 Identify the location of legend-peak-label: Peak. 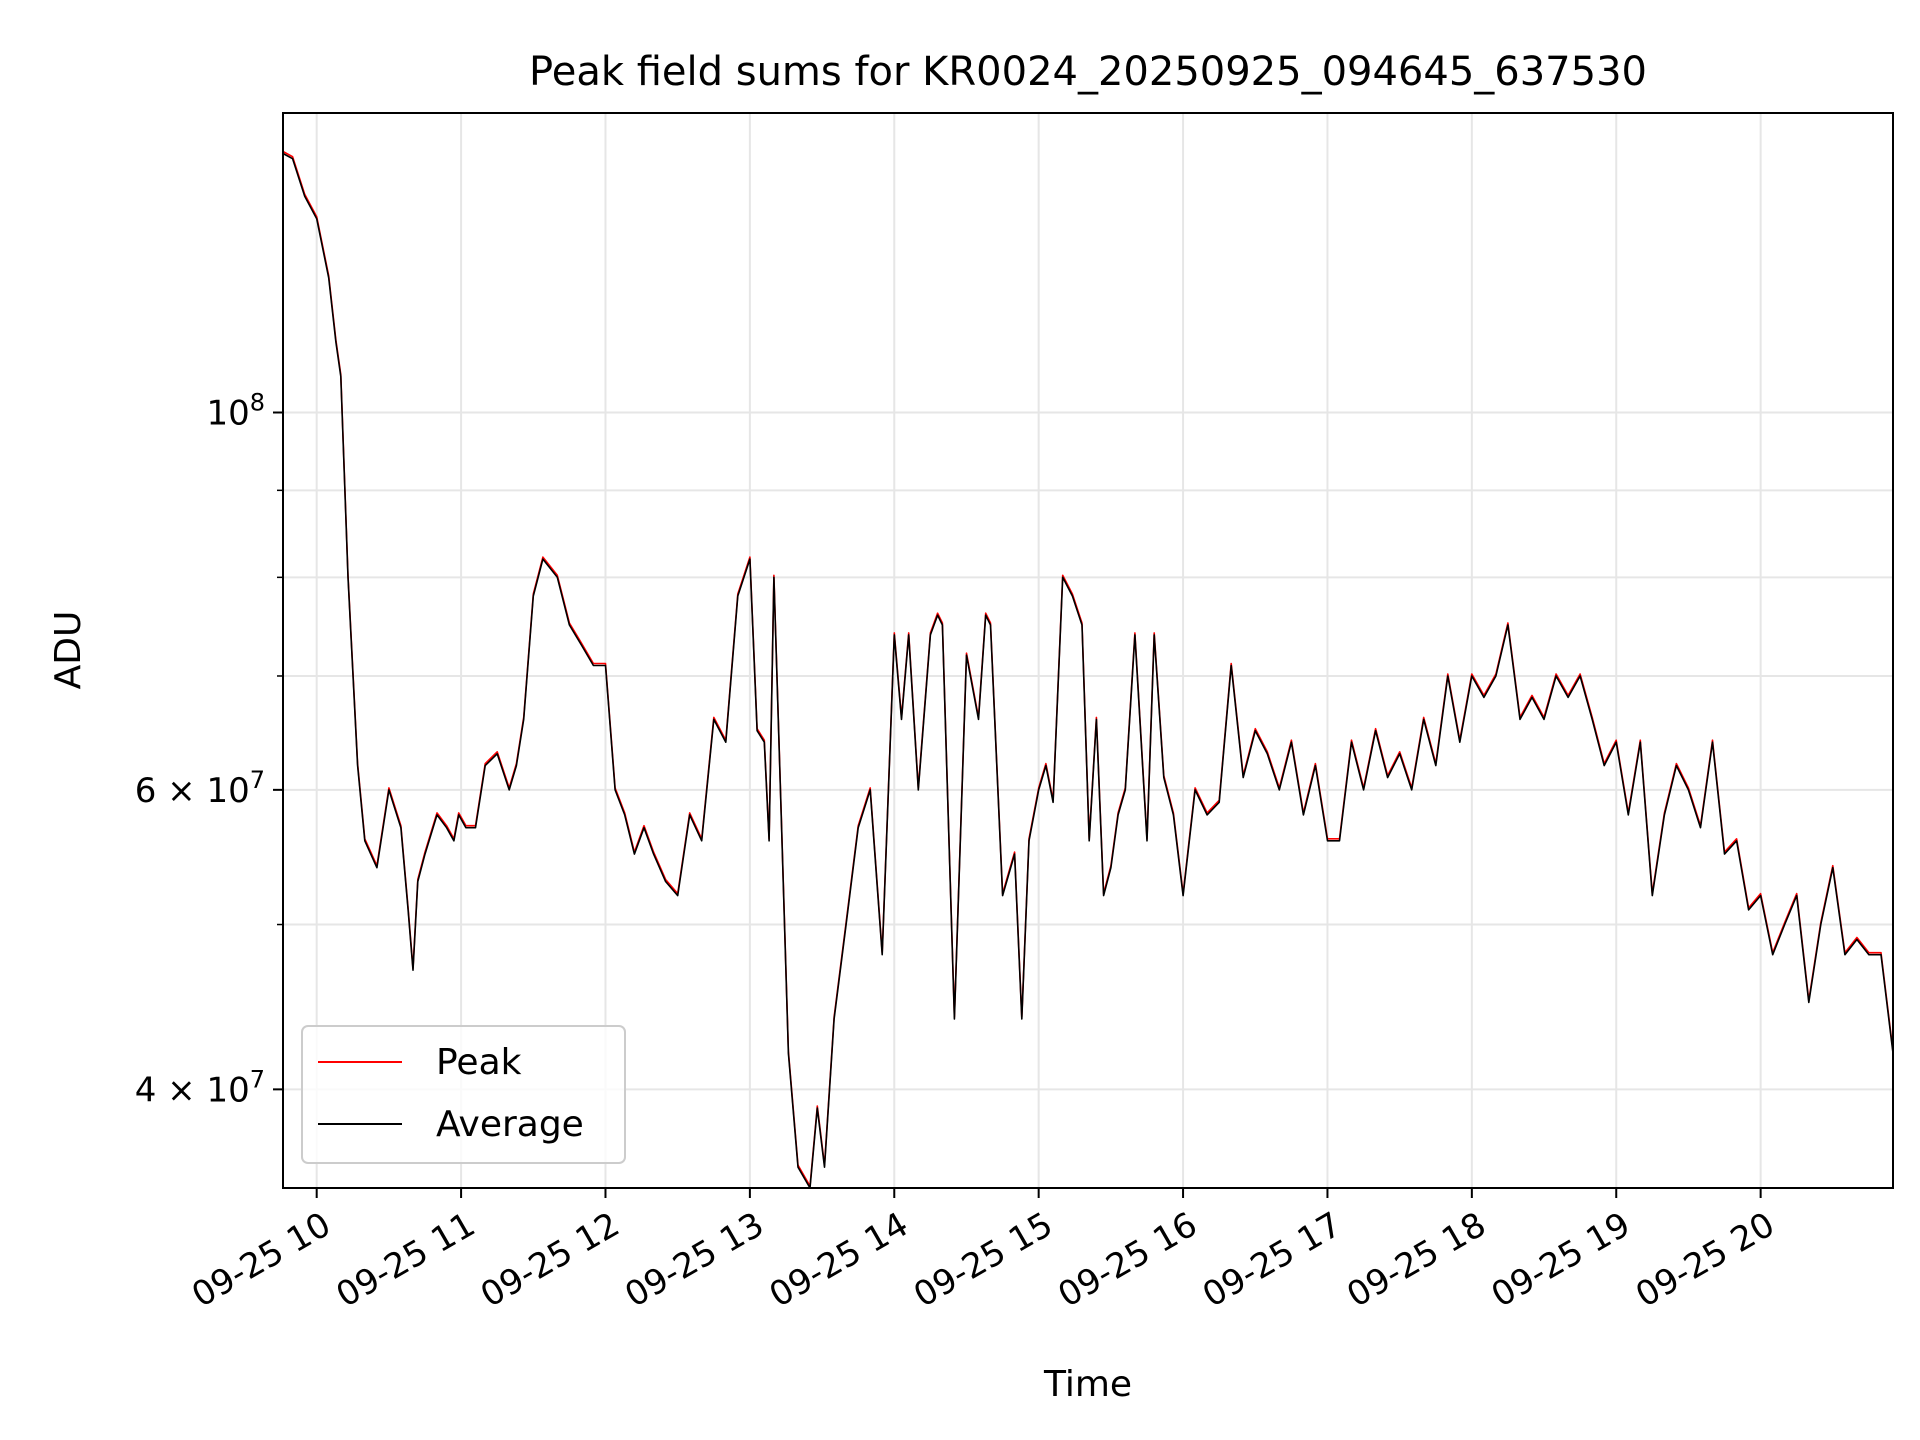
(479, 1062).